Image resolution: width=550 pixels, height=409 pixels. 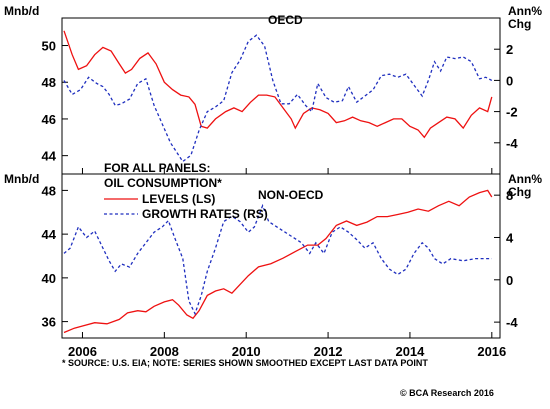 What do you see at coordinates (49, 119) in the screenshot?
I see `top-left-tick-label: 46` at bounding box center [49, 119].